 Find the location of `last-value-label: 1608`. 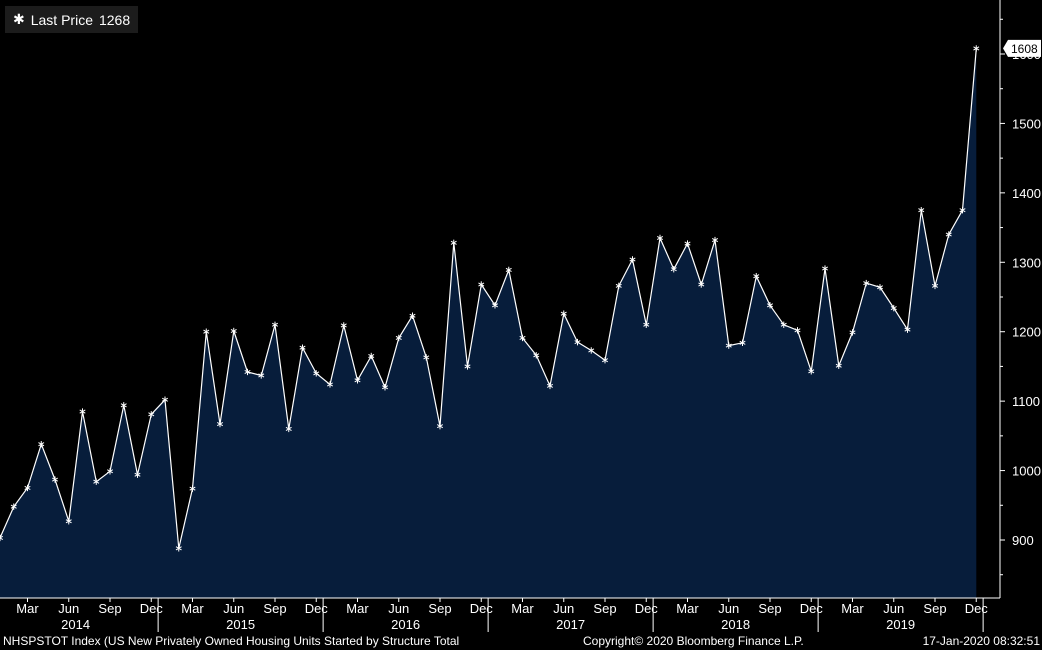

last-value-label: 1608 is located at coordinates (1024, 49).